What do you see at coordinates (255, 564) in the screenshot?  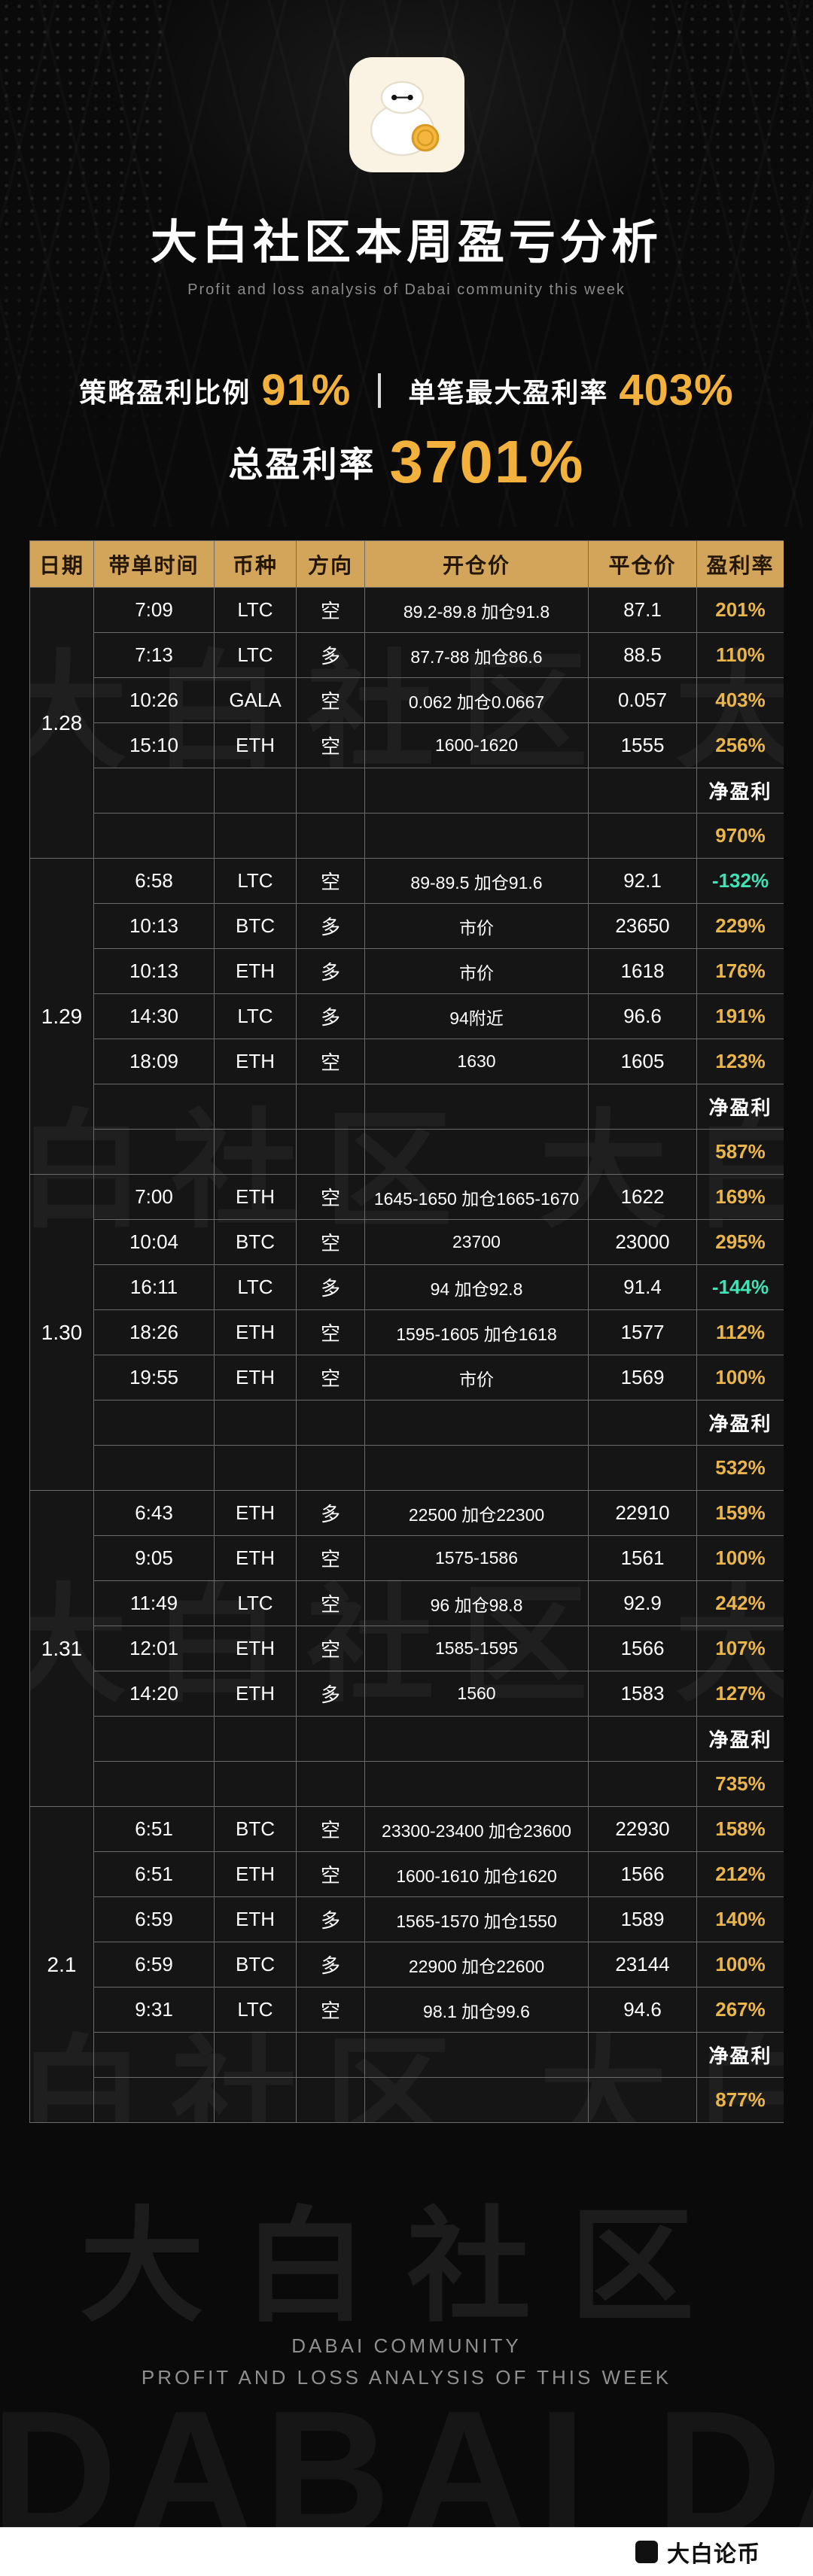 I see `column-header: 币种` at bounding box center [255, 564].